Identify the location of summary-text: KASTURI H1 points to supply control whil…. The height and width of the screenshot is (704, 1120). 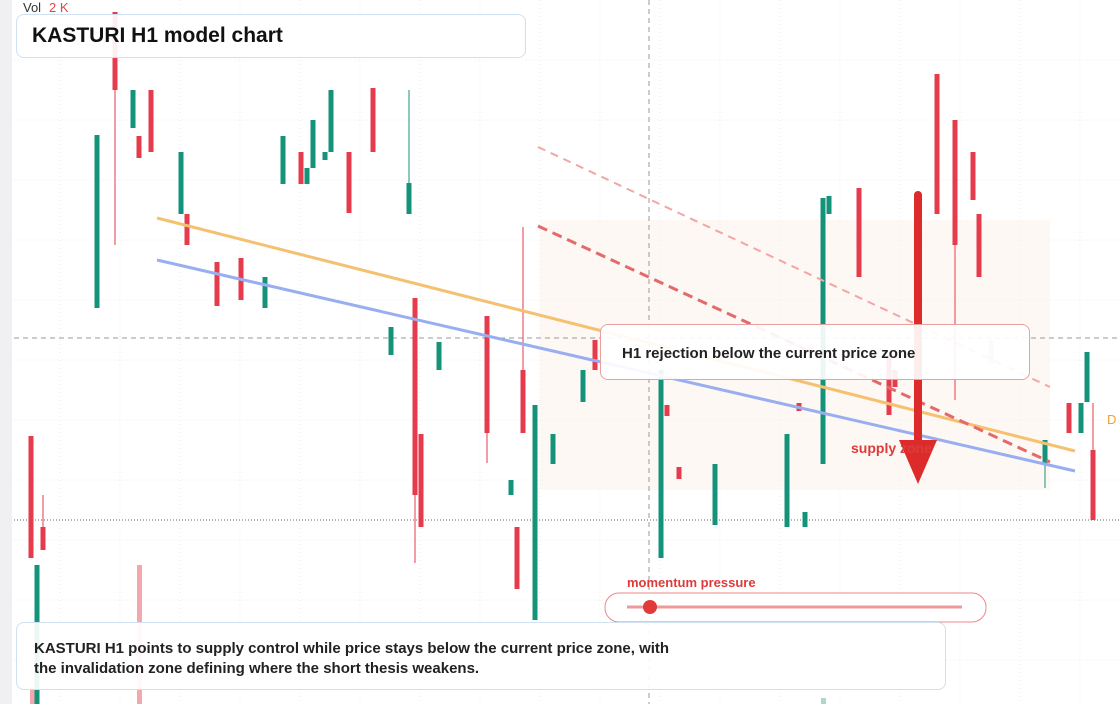
(352, 658).